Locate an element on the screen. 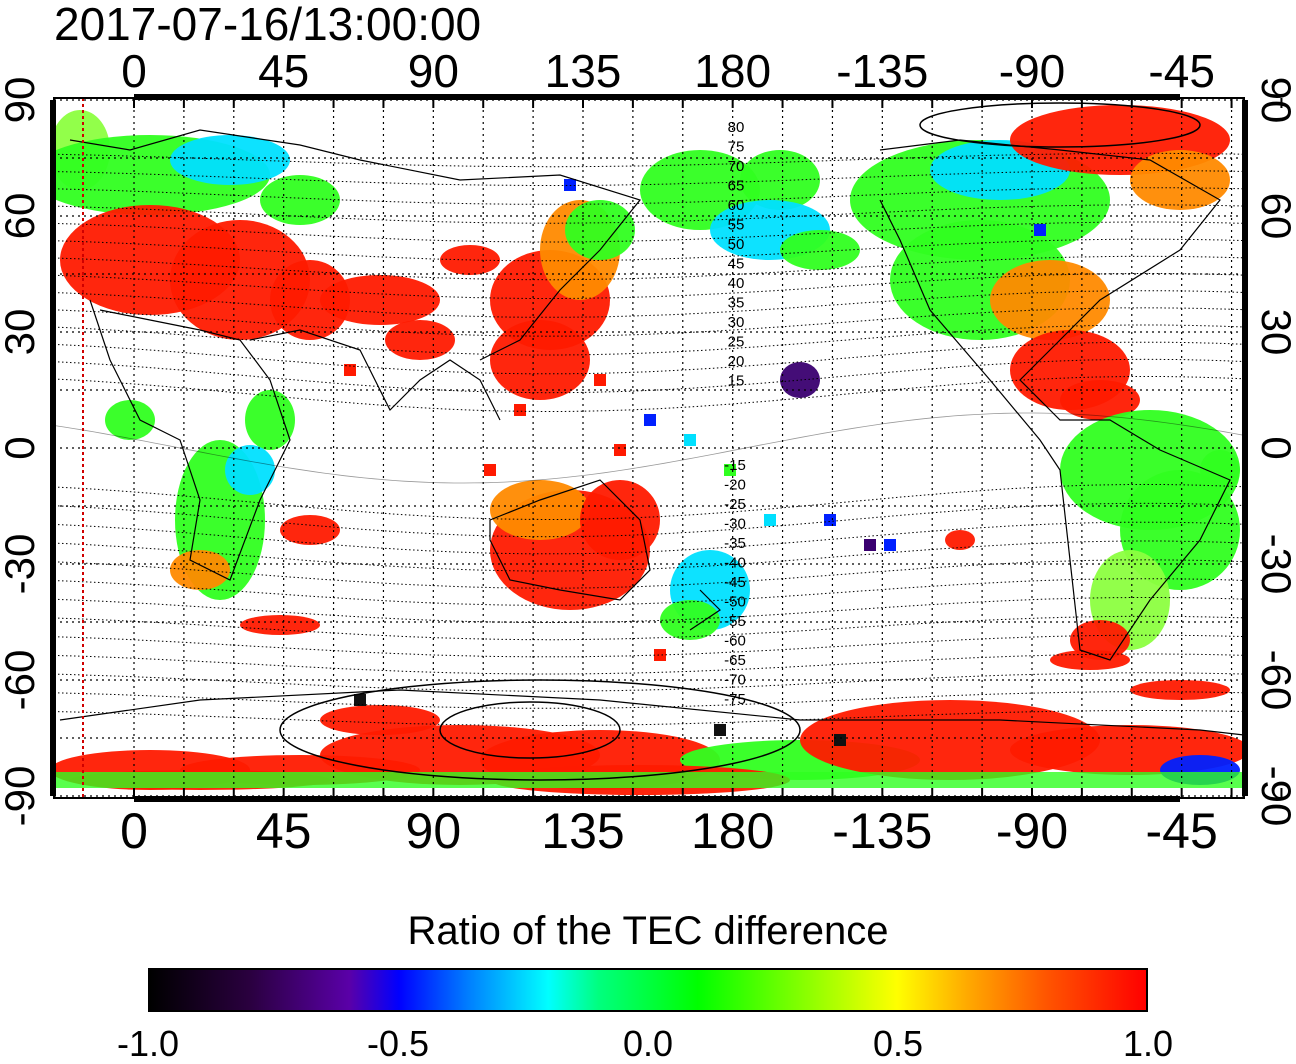 This screenshot has height=1064, width=1296. contour-label: 40 is located at coordinates (736, 283).